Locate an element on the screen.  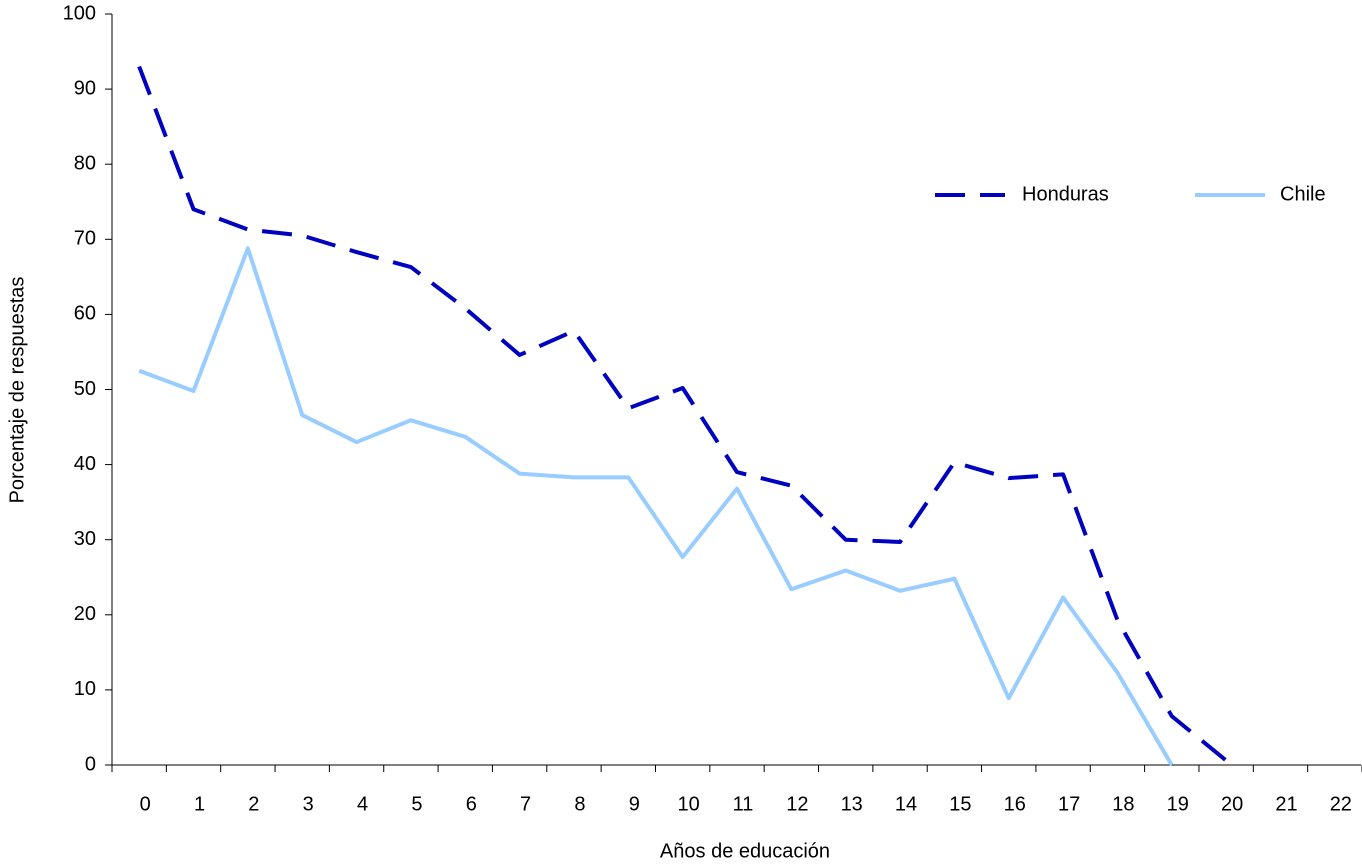
y-tick-label: 40 is located at coordinates (85, 464).